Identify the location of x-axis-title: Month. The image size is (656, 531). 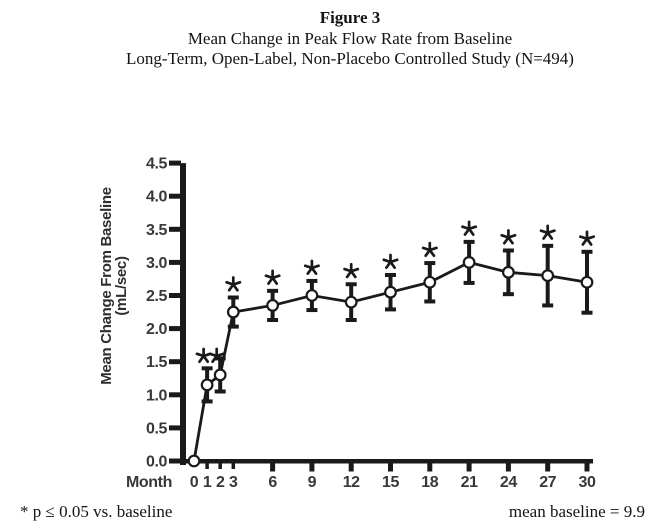
(149, 482).